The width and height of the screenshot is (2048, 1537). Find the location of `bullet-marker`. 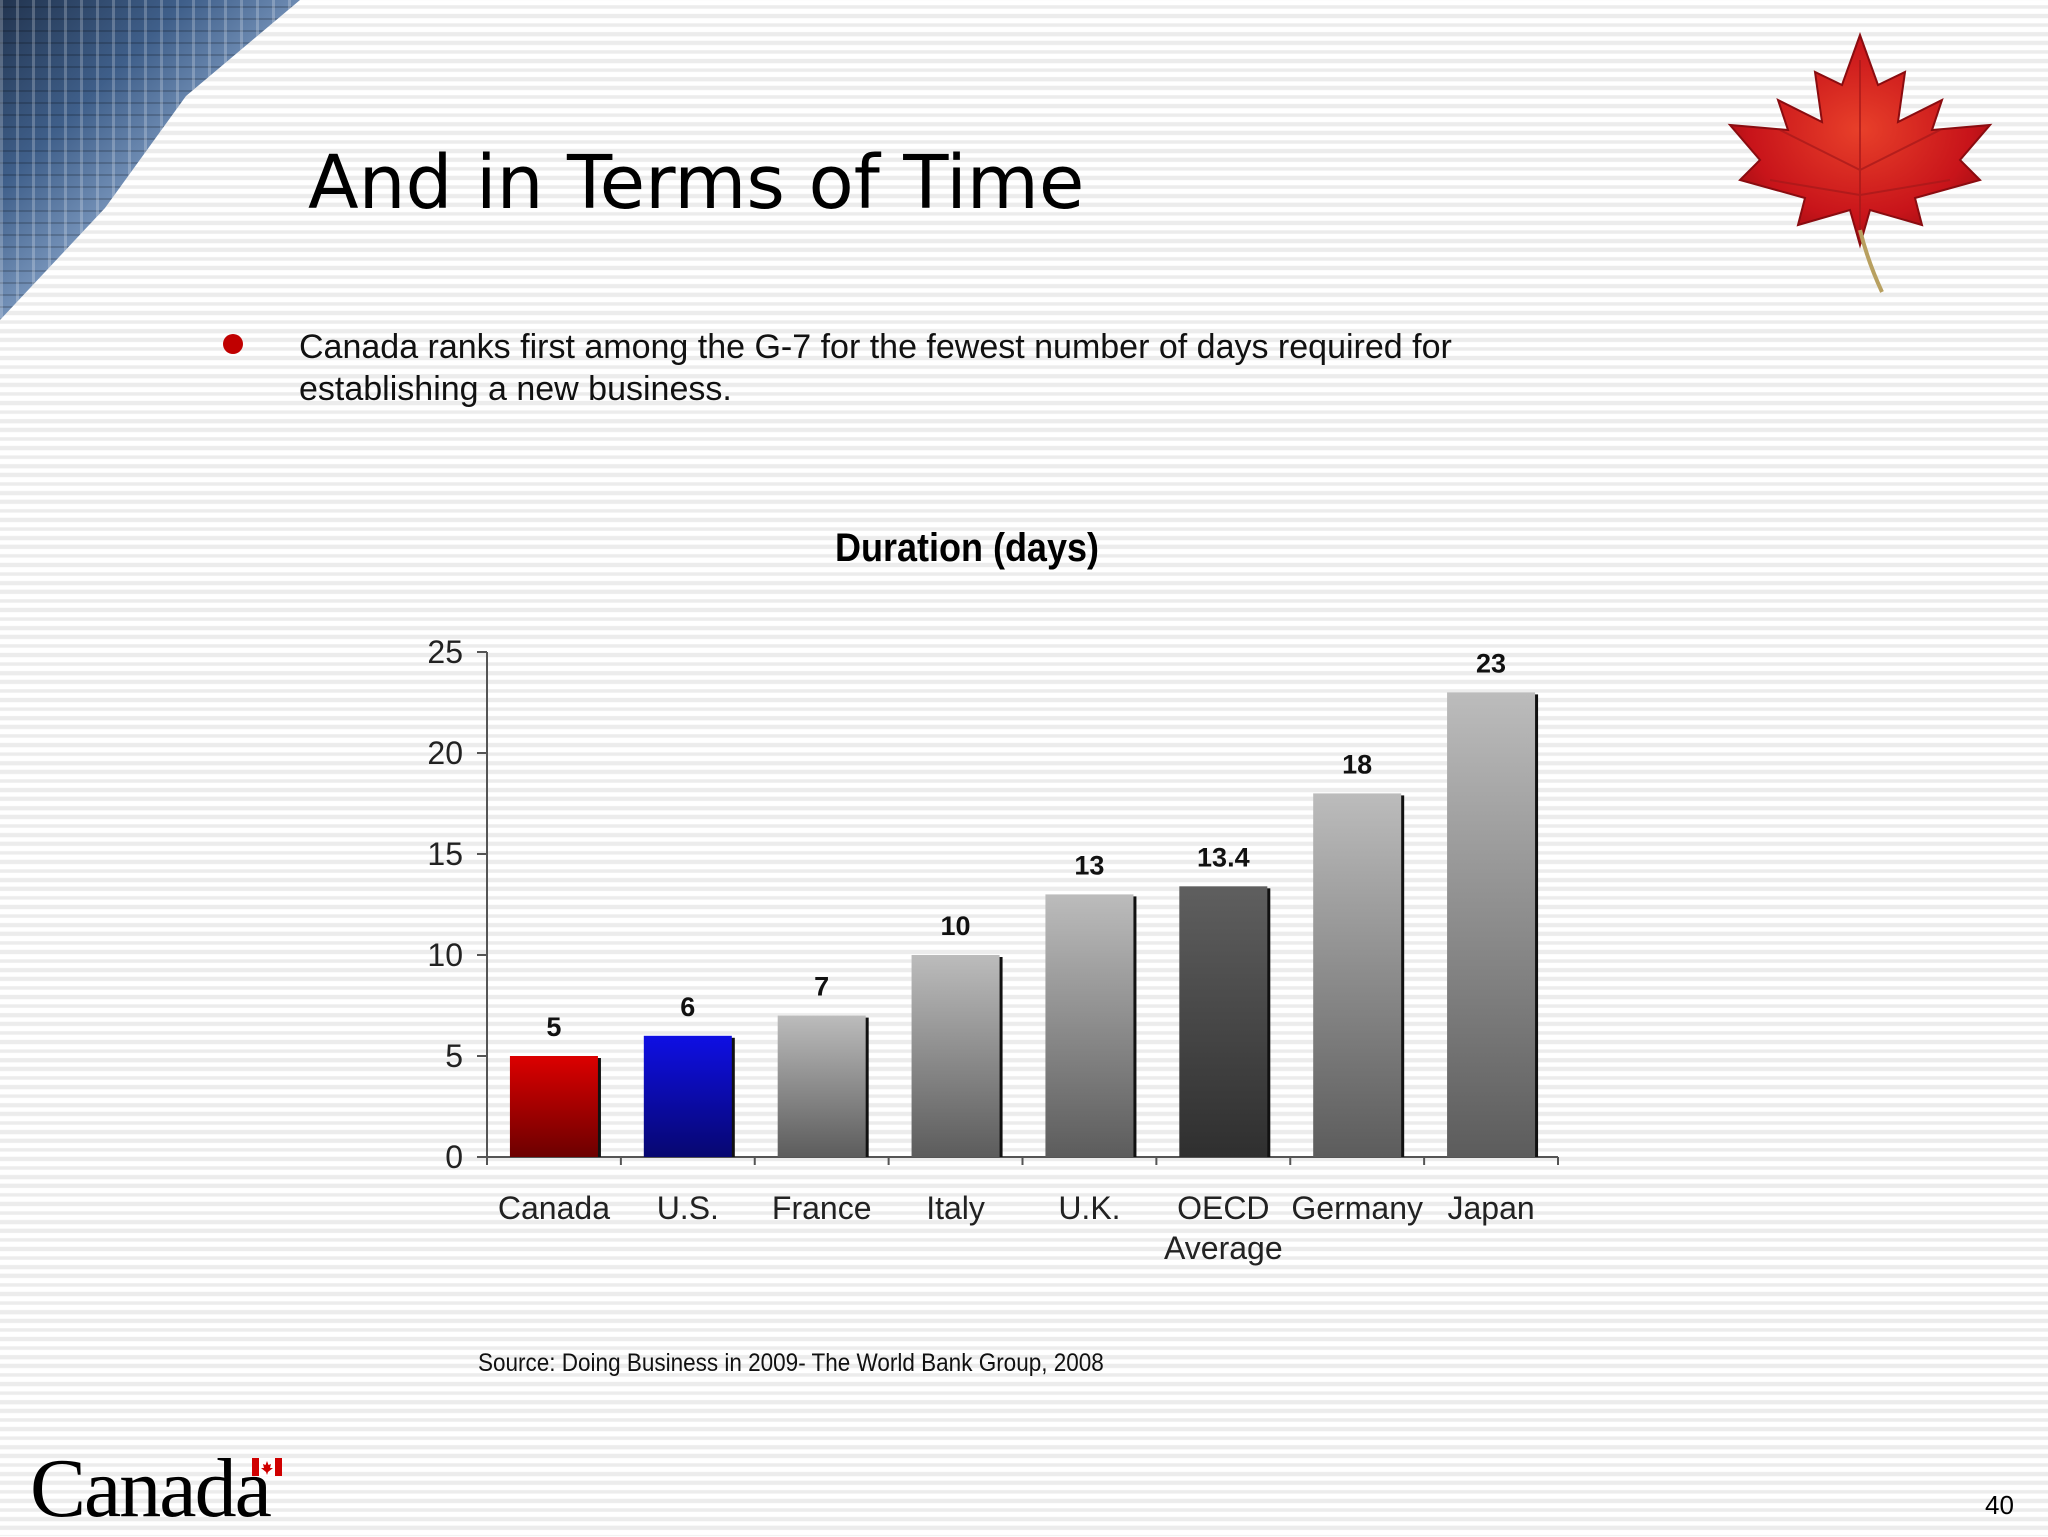

bullet-marker is located at coordinates (233, 344).